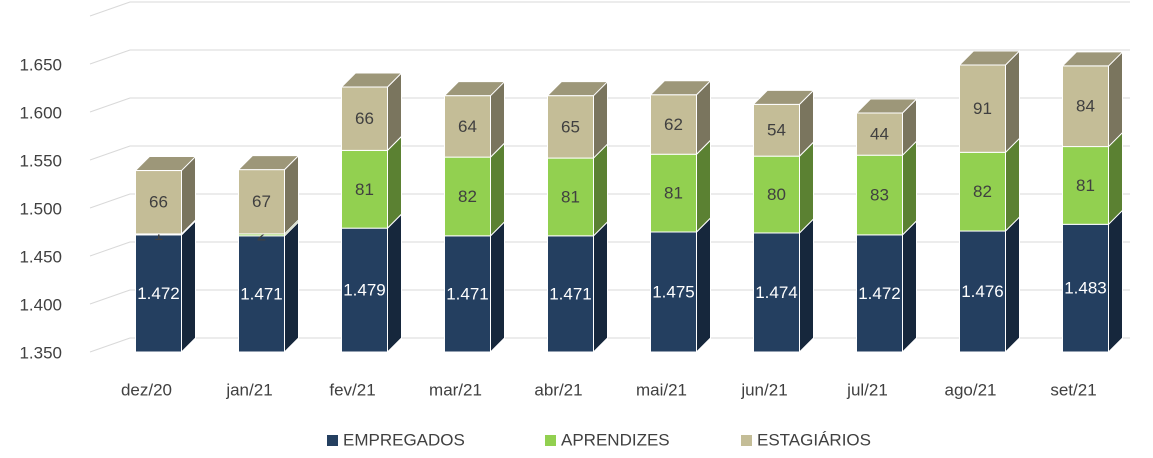 The image size is (1153, 458). I want to click on data-label: 1.474, so click(776, 292).